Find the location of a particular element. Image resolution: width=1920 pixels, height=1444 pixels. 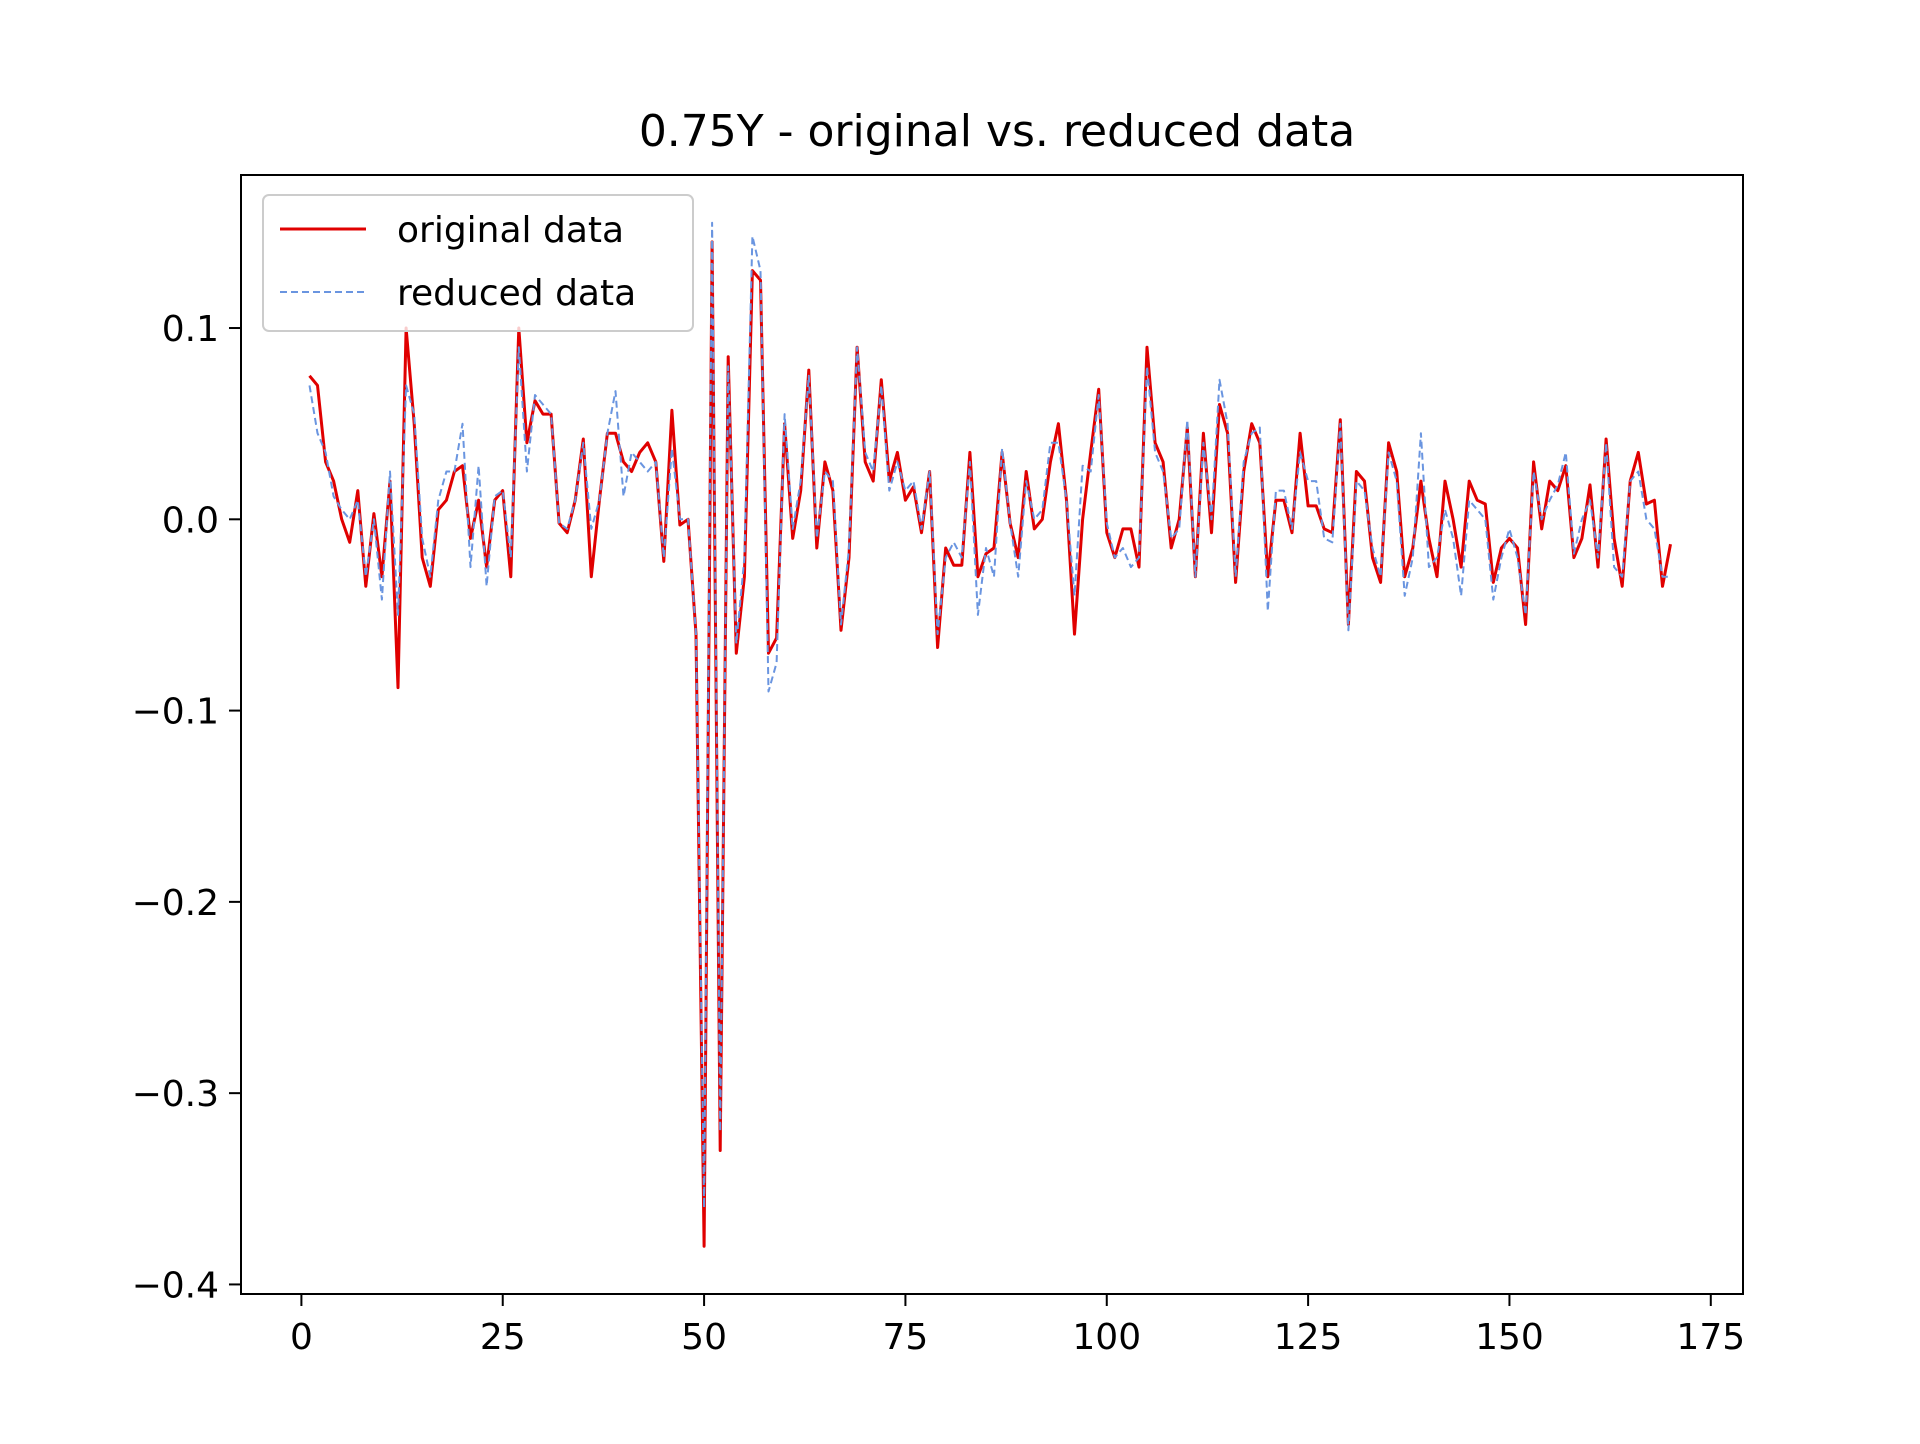

legend-label-reduced: reduced data is located at coordinates (516, 293).